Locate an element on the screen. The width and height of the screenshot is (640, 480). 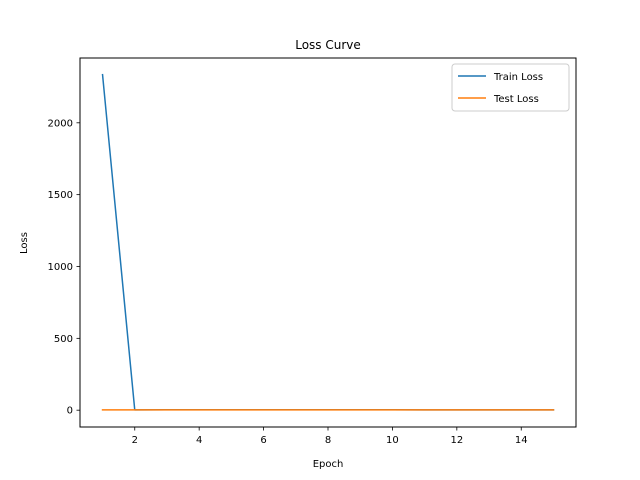
x-axis-label: Epoch is located at coordinates (328, 464).